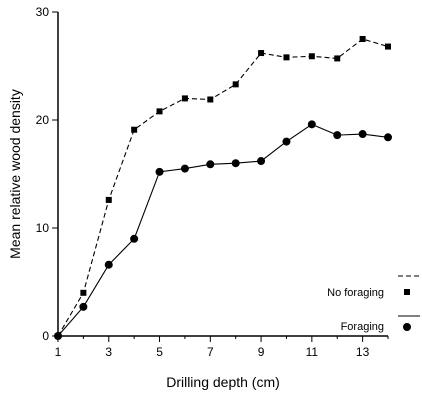  I want to click on legend-item-foraging: Foraging, so click(380, 324).